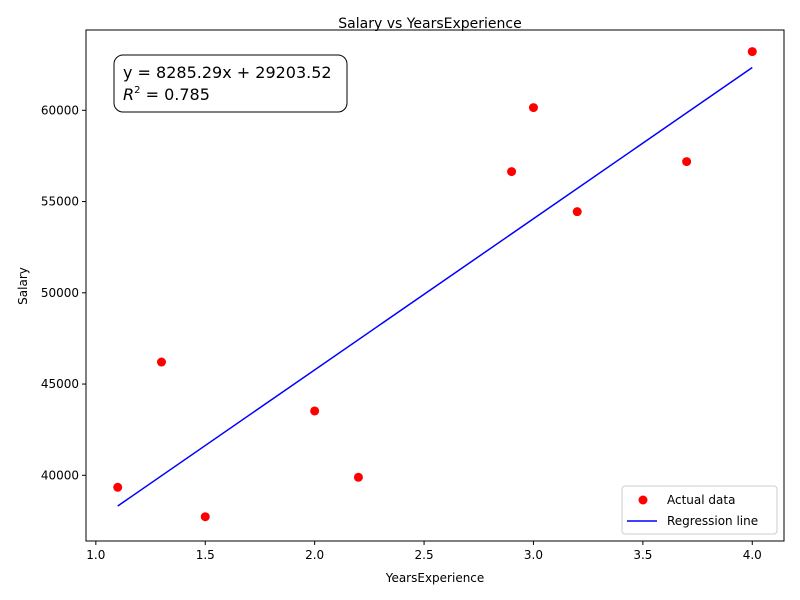 The image size is (800, 600). Describe the element at coordinates (128, 94) in the screenshot. I see `r-squared-symbol: R` at that location.